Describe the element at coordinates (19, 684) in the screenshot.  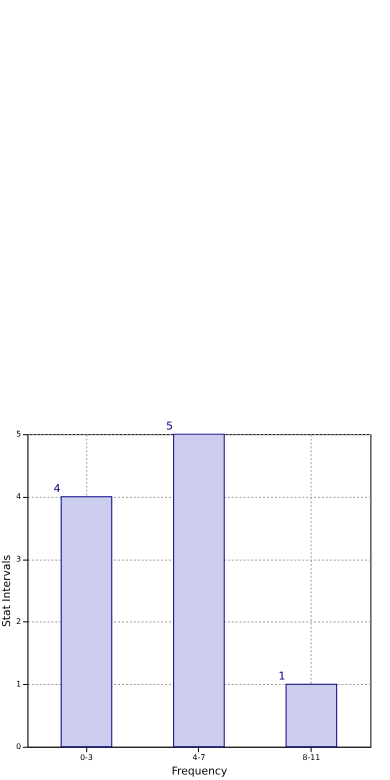
I see `y-tick-label: 1` at that location.